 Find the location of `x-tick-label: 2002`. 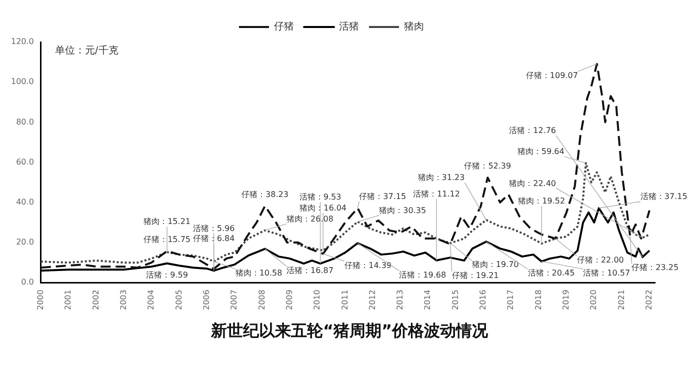

x-tick-label: 2002 is located at coordinates (95, 300).